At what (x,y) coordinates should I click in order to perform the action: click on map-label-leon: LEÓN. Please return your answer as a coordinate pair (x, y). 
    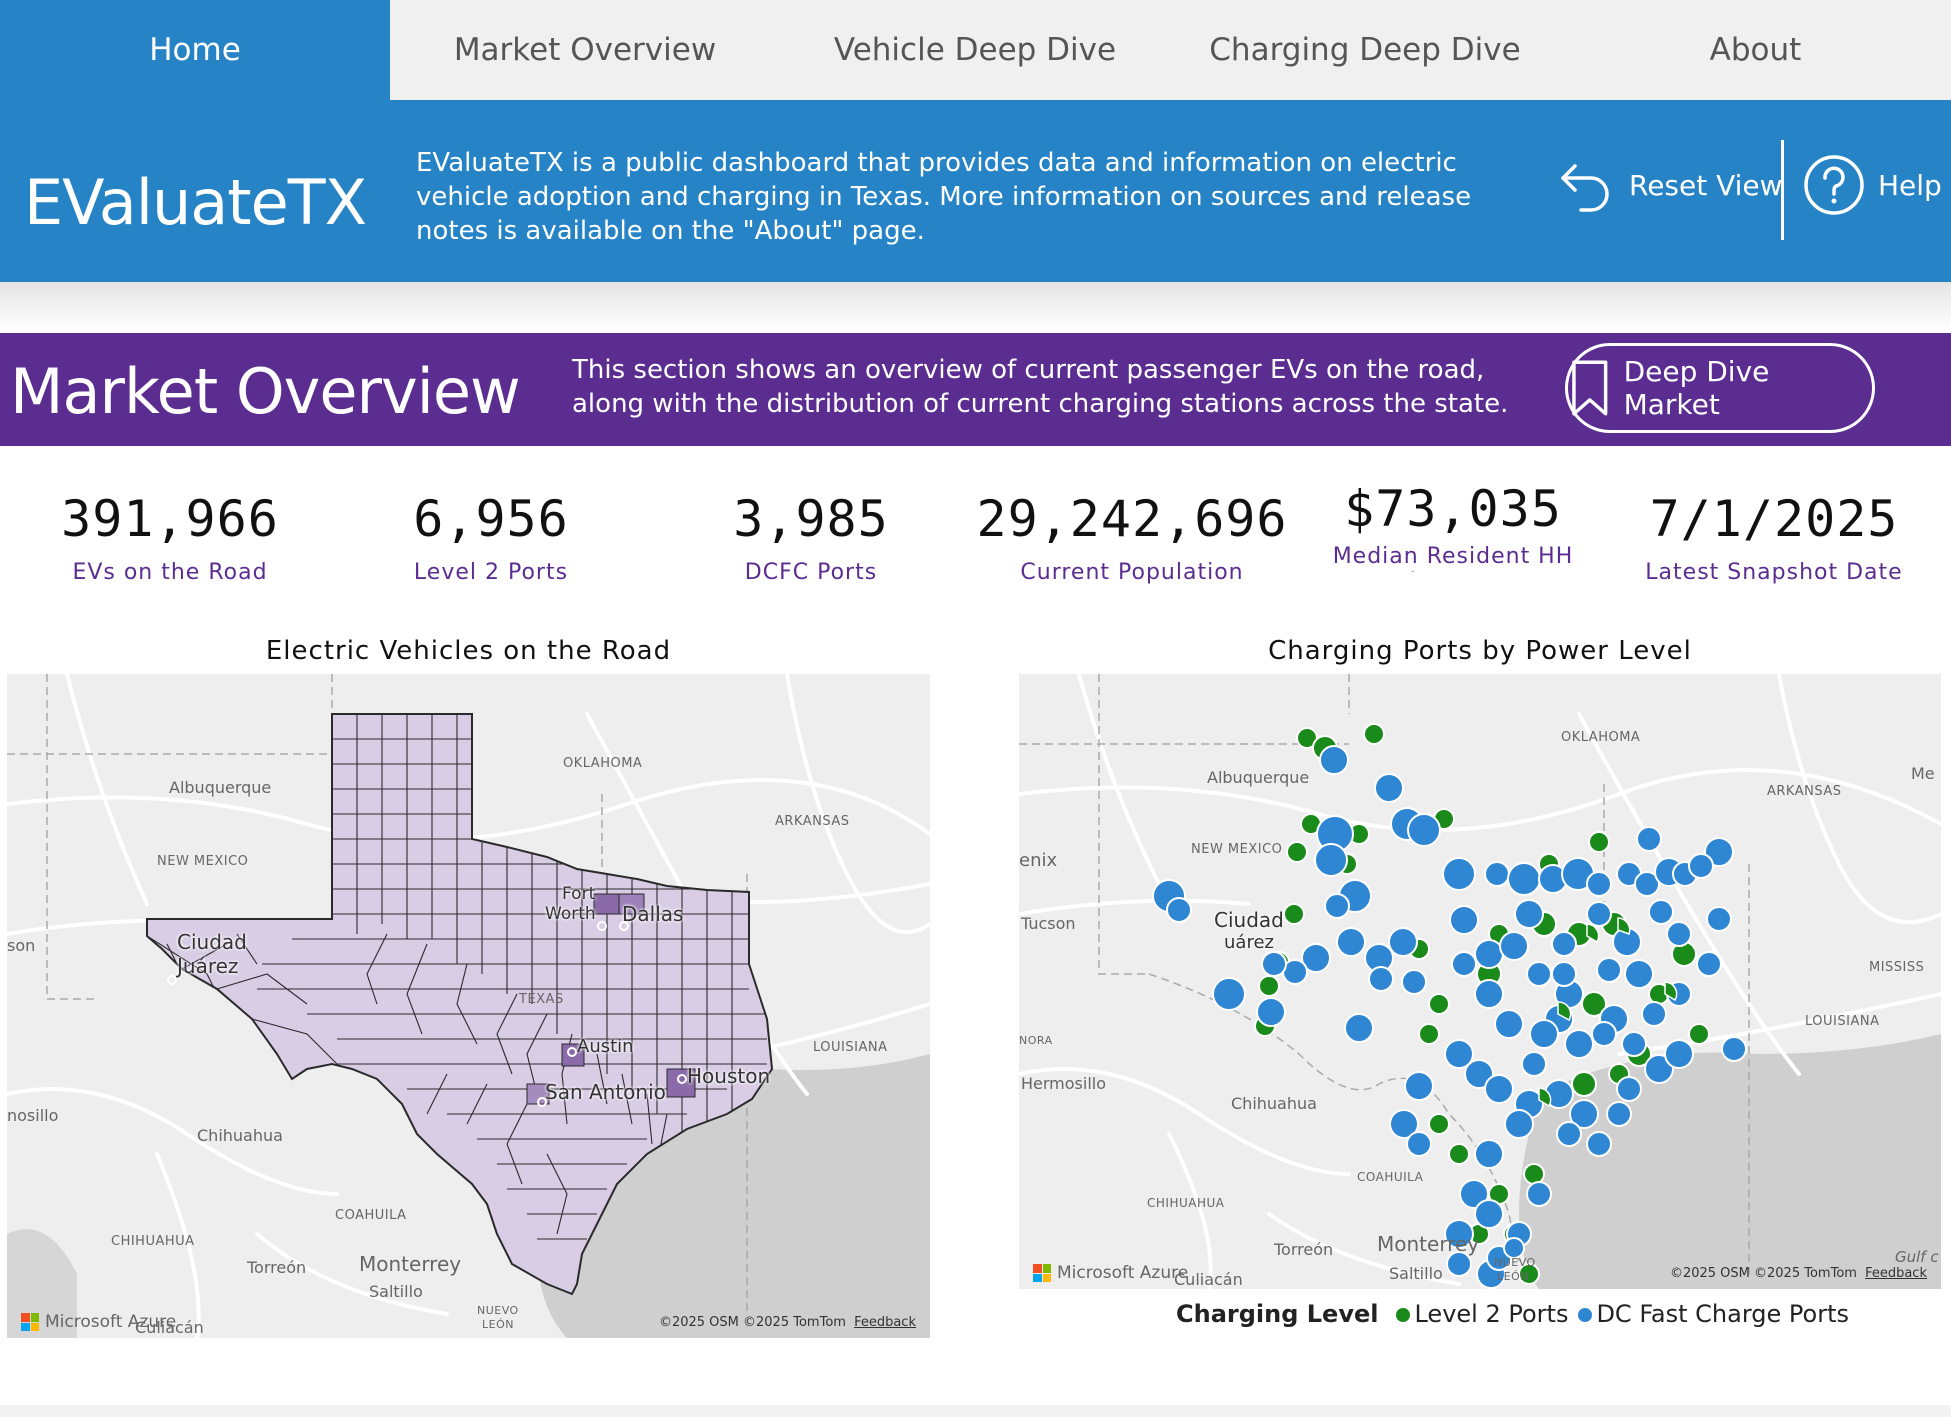
    Looking at the image, I should click on (498, 1324).